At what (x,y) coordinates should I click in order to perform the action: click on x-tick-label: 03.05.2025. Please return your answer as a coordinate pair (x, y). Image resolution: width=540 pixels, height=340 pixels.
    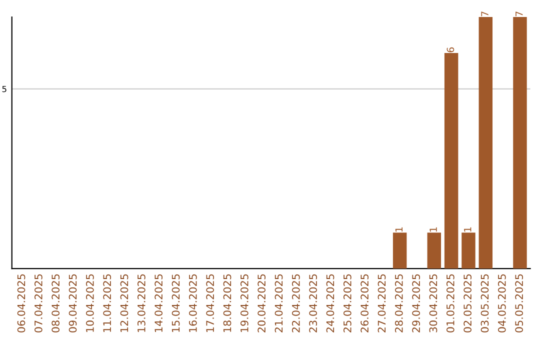
    Looking at the image, I should click on (484, 303).